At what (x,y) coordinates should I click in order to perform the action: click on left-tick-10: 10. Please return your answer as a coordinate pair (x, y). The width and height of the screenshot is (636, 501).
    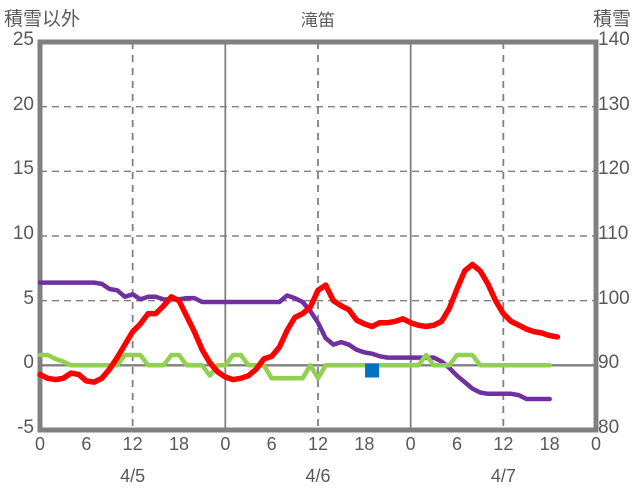
    Looking at the image, I should click on (23, 233).